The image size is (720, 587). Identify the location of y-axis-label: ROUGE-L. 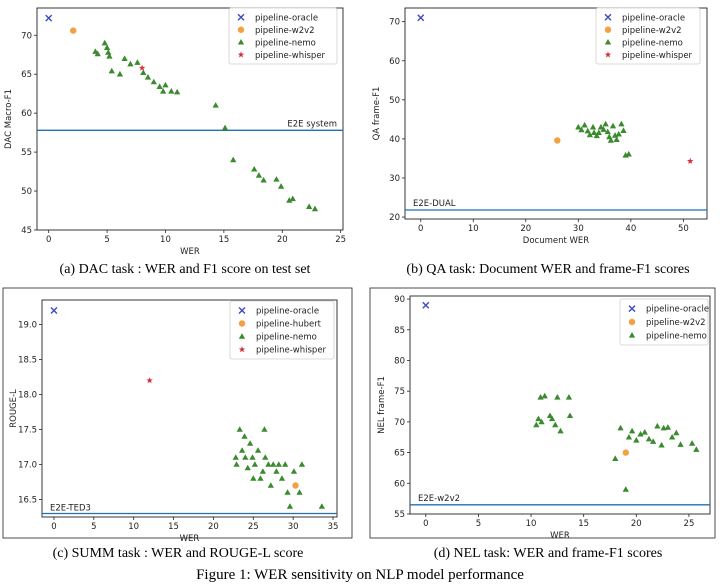
(14, 408).